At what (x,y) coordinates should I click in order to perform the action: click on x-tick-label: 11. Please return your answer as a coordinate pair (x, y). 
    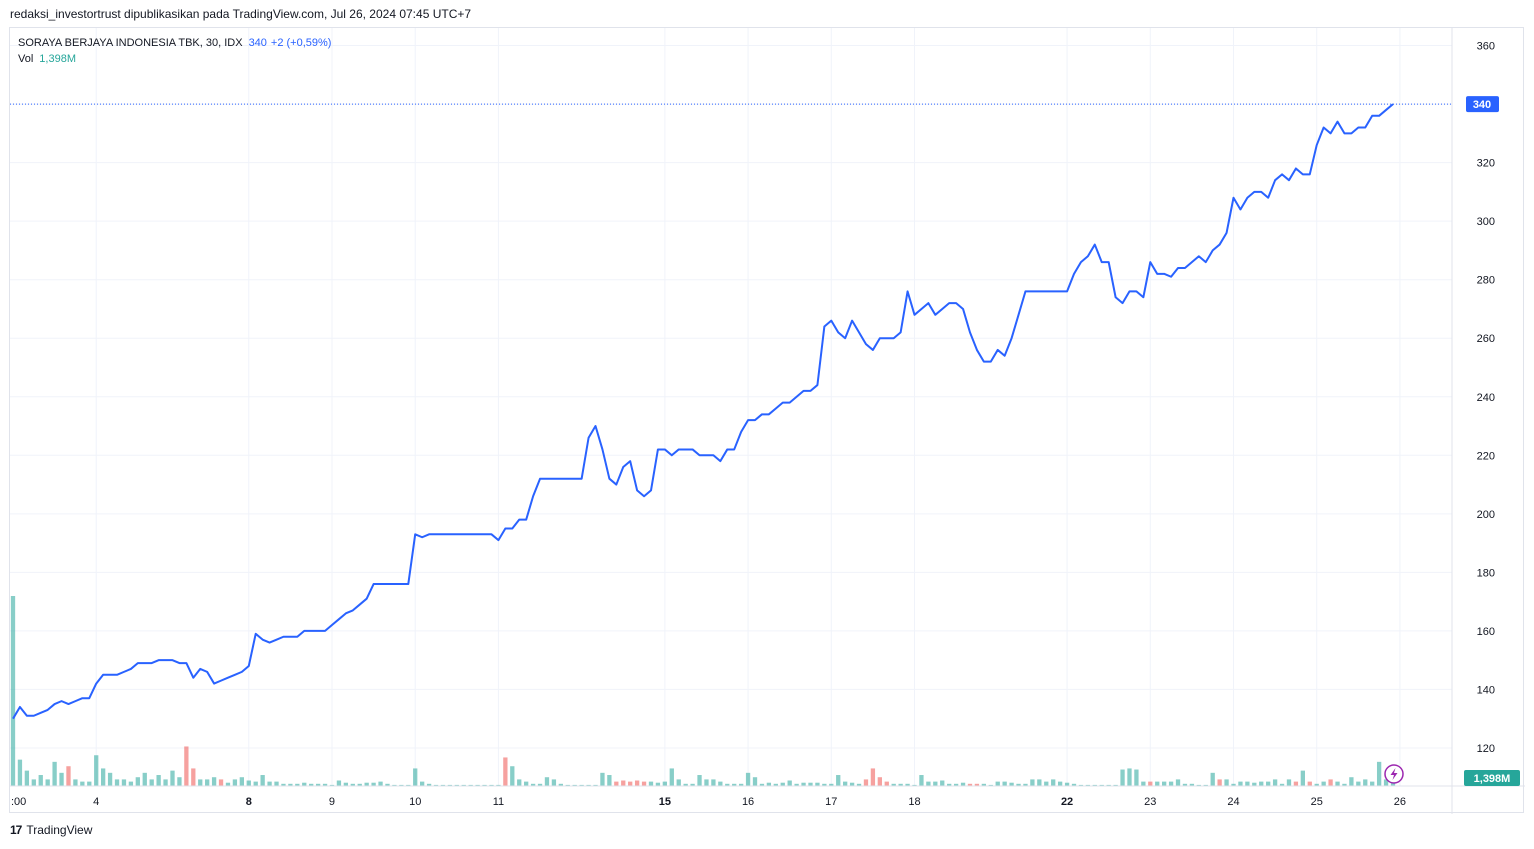
    Looking at the image, I should click on (498, 802).